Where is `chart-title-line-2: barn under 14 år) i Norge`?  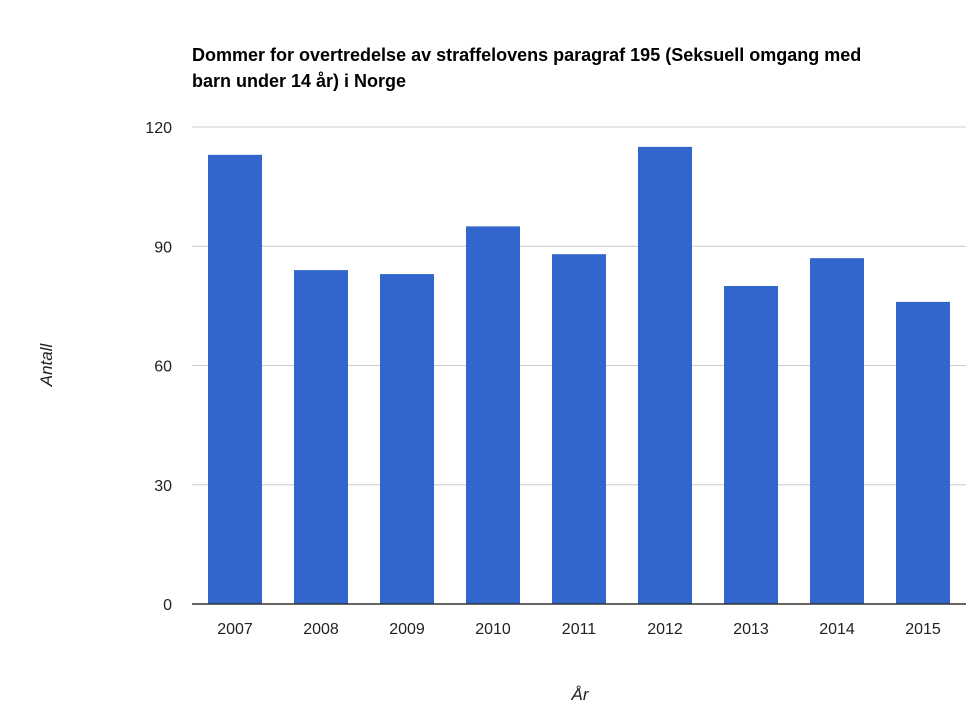 chart-title-line-2: barn under 14 år) i Norge is located at coordinates (299, 81).